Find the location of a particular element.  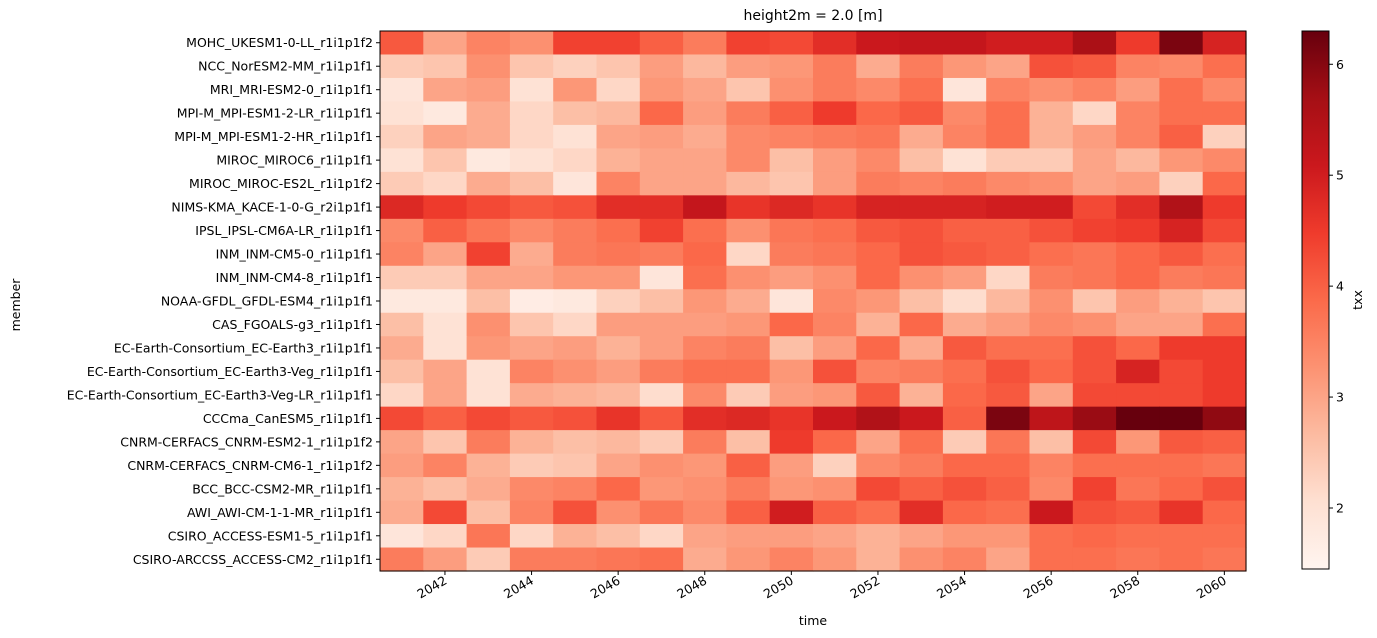

y-tick-label: EC-Earth-Consortium_EC-Earth3_r1i1p1f1 is located at coordinates (243, 347).